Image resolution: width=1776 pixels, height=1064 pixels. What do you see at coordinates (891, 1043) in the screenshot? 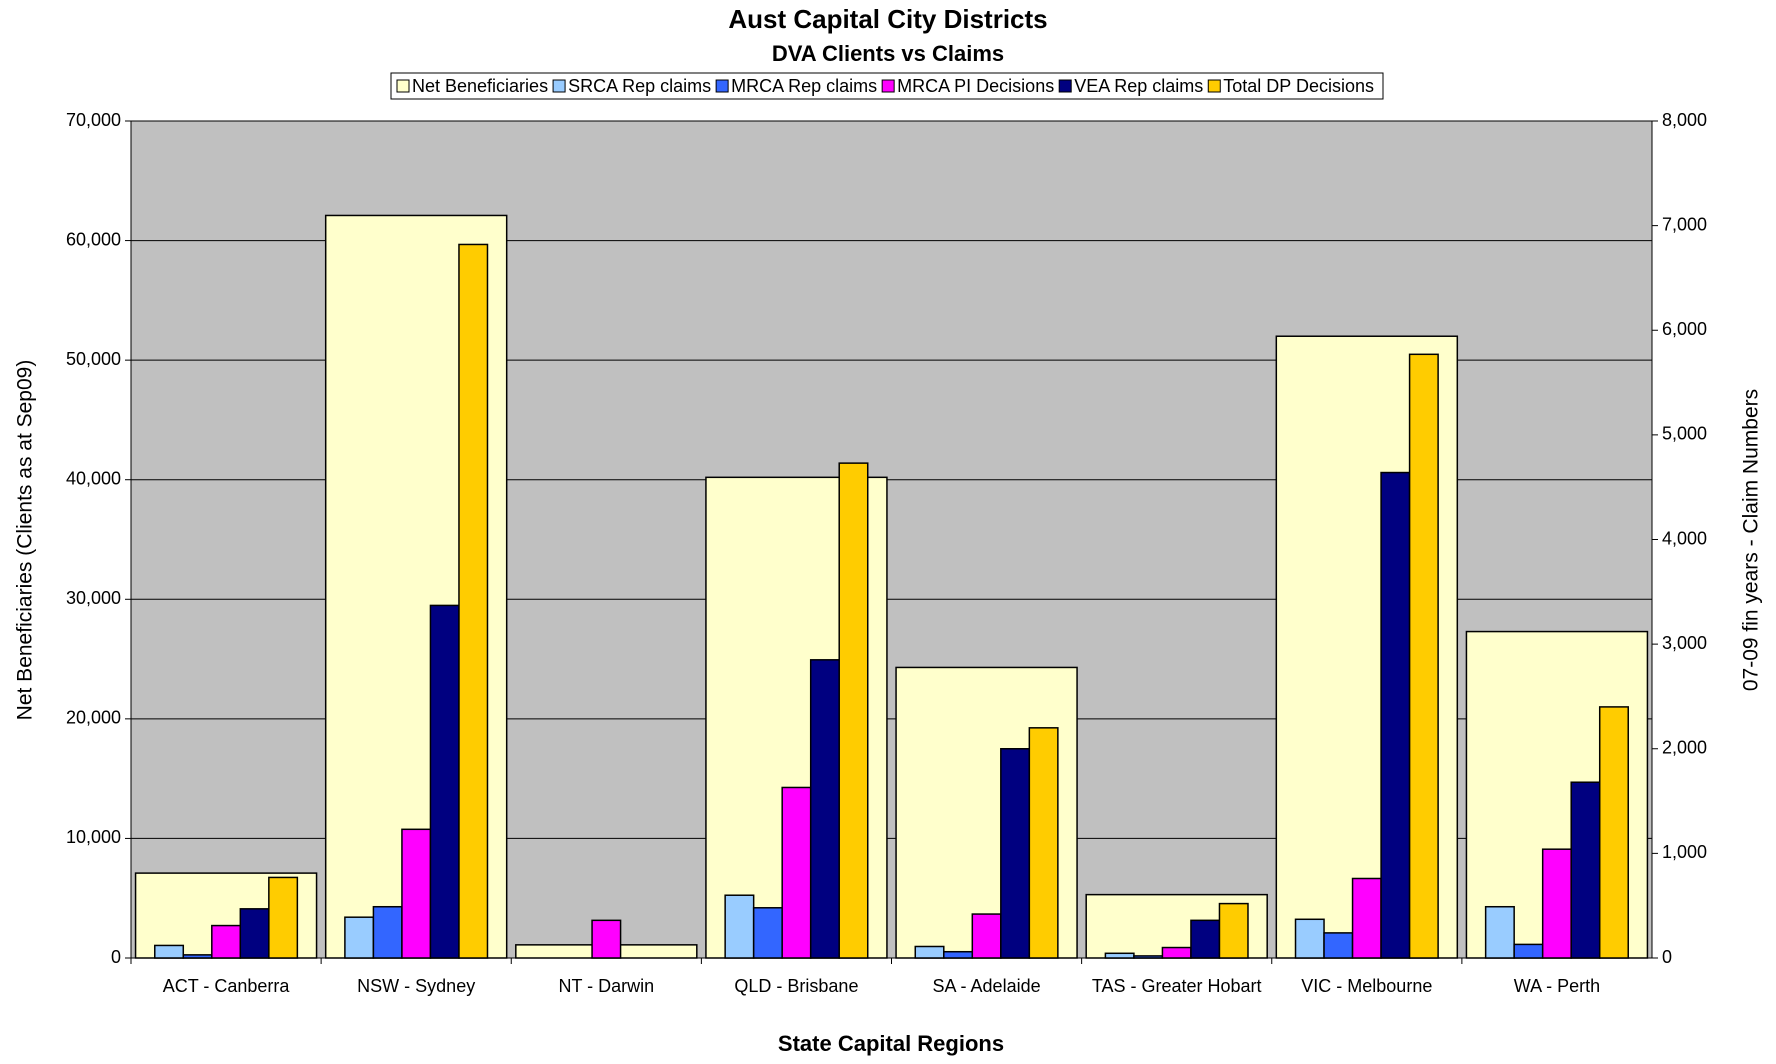
I see `x-axis-title: State Capital Regions` at bounding box center [891, 1043].